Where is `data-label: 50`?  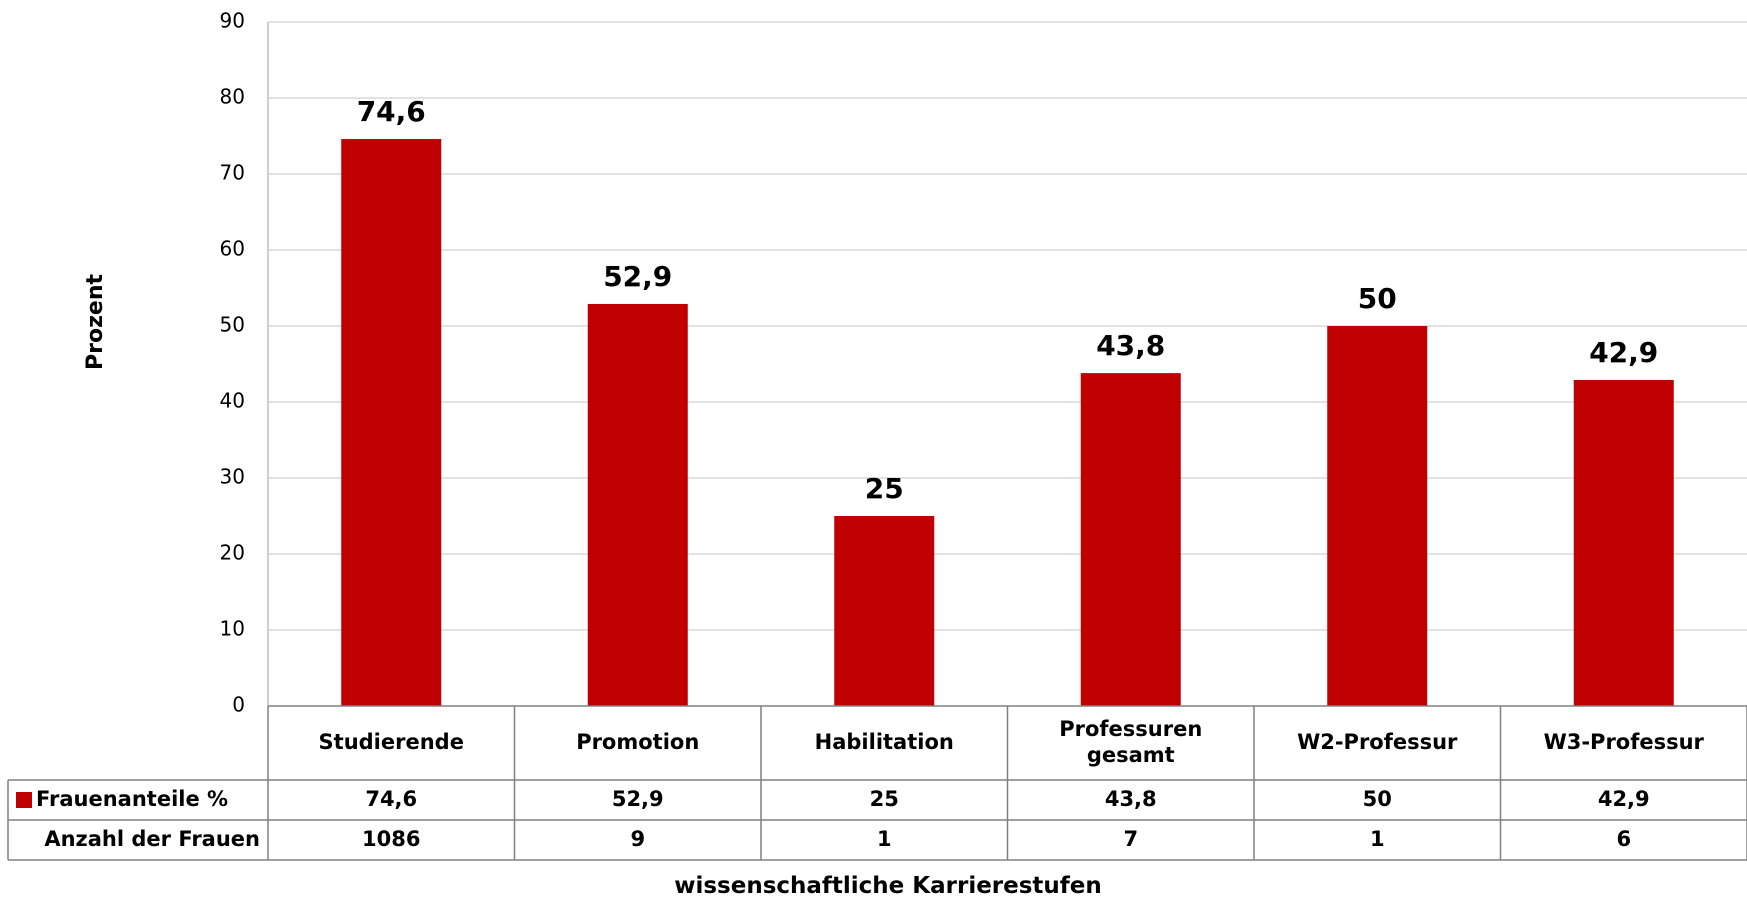 data-label: 50 is located at coordinates (1377, 298).